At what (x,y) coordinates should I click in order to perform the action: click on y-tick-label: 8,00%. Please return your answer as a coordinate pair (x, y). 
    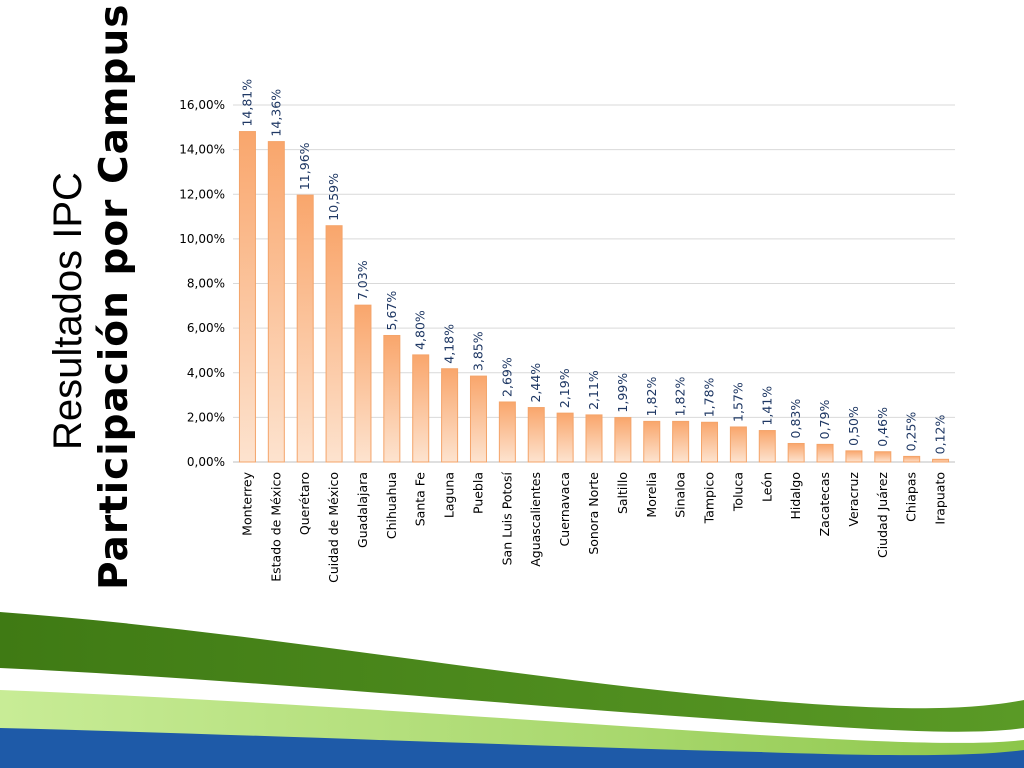
    Looking at the image, I should click on (206, 284).